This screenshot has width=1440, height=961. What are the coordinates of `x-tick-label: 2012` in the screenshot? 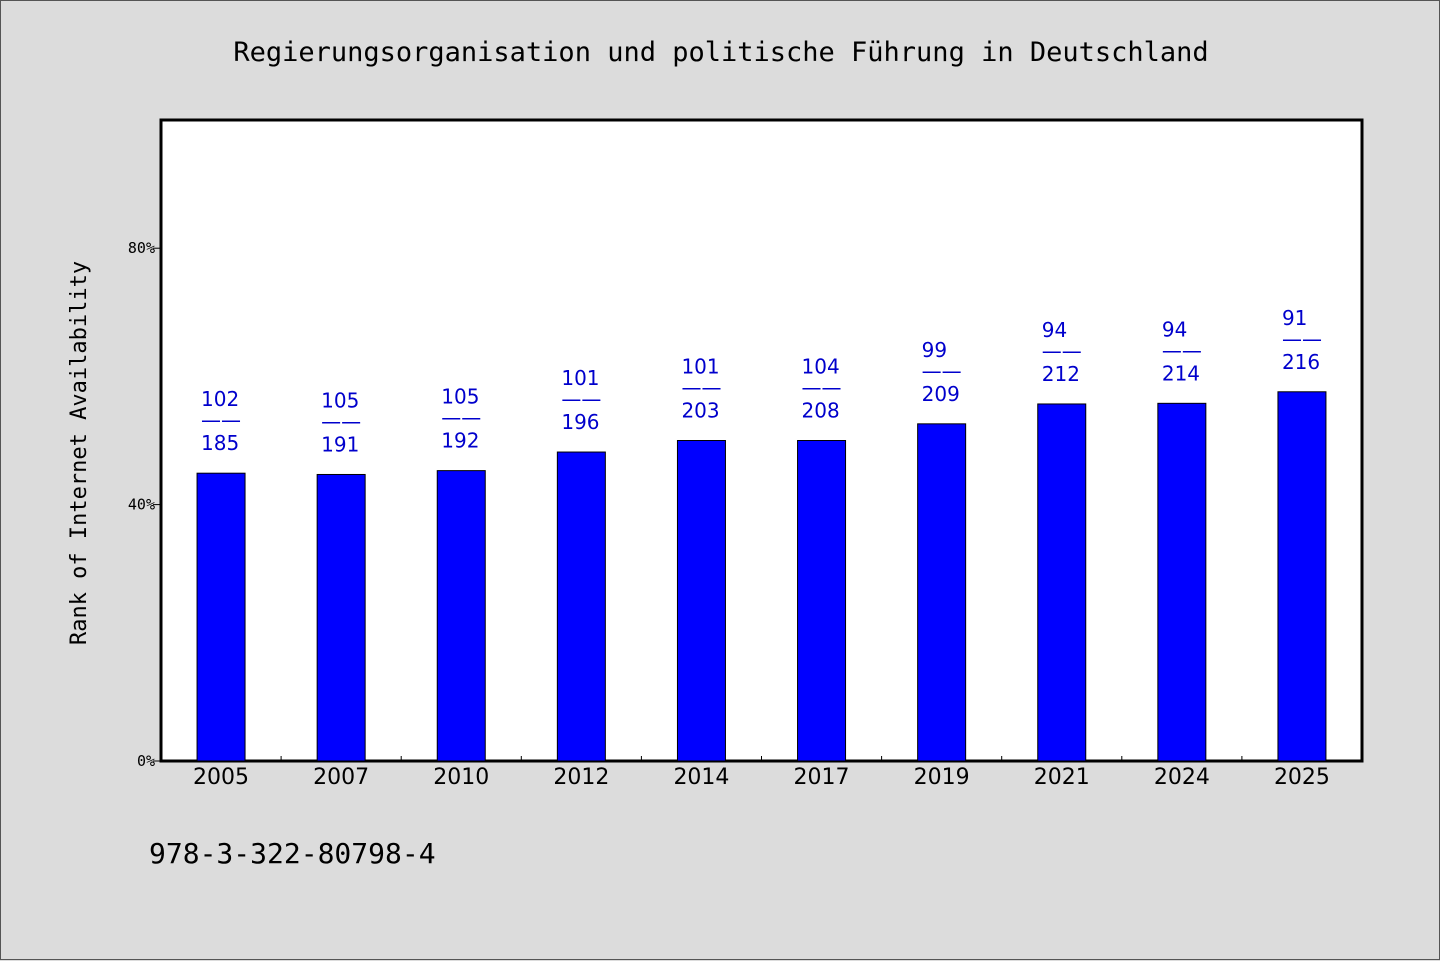 It's located at (581, 777).